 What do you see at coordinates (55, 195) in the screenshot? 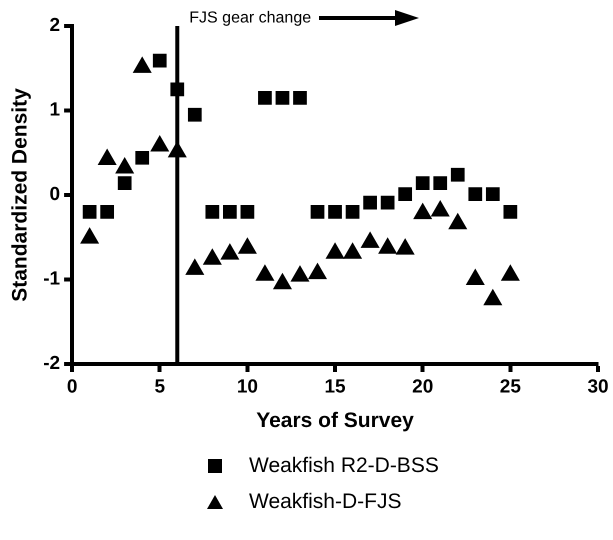
I see `y-tick-label: 0` at bounding box center [55, 195].